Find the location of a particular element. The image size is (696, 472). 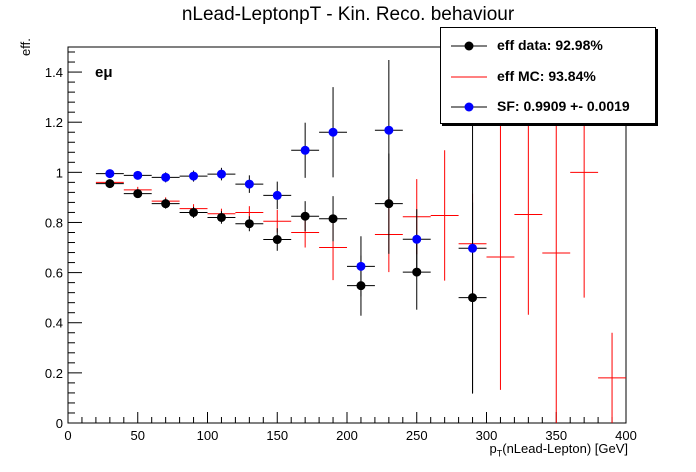

legend-line-mc-icon is located at coordinates (469, 77).